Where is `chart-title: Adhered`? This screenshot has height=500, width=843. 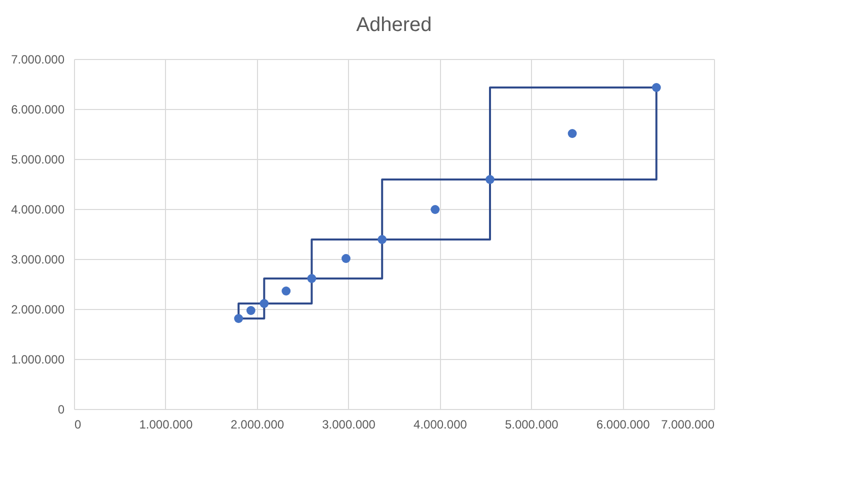
chart-title: Adhered is located at coordinates (394, 25).